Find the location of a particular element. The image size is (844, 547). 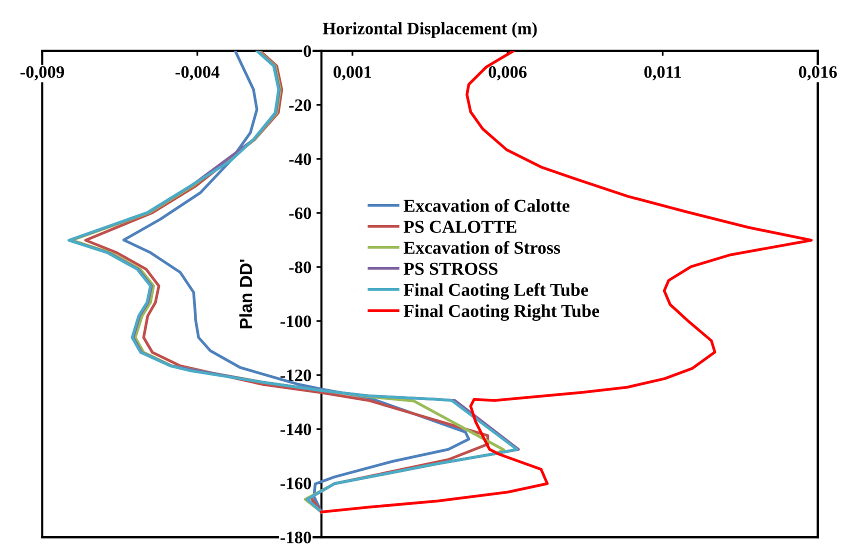

y-tick-label: -20 is located at coordinates (300, 105).